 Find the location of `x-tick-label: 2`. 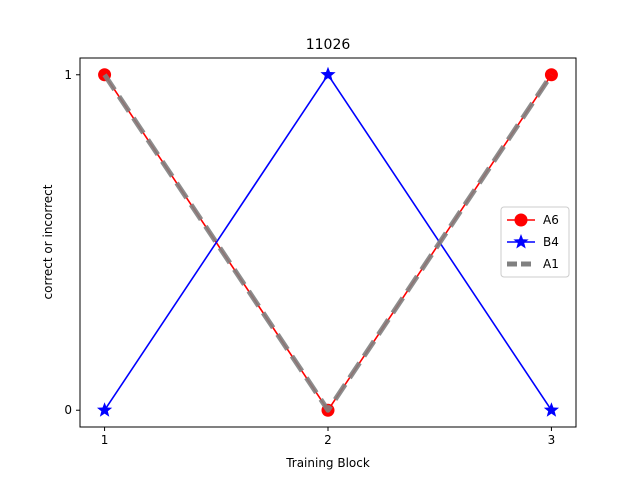

x-tick-label: 2 is located at coordinates (328, 440).